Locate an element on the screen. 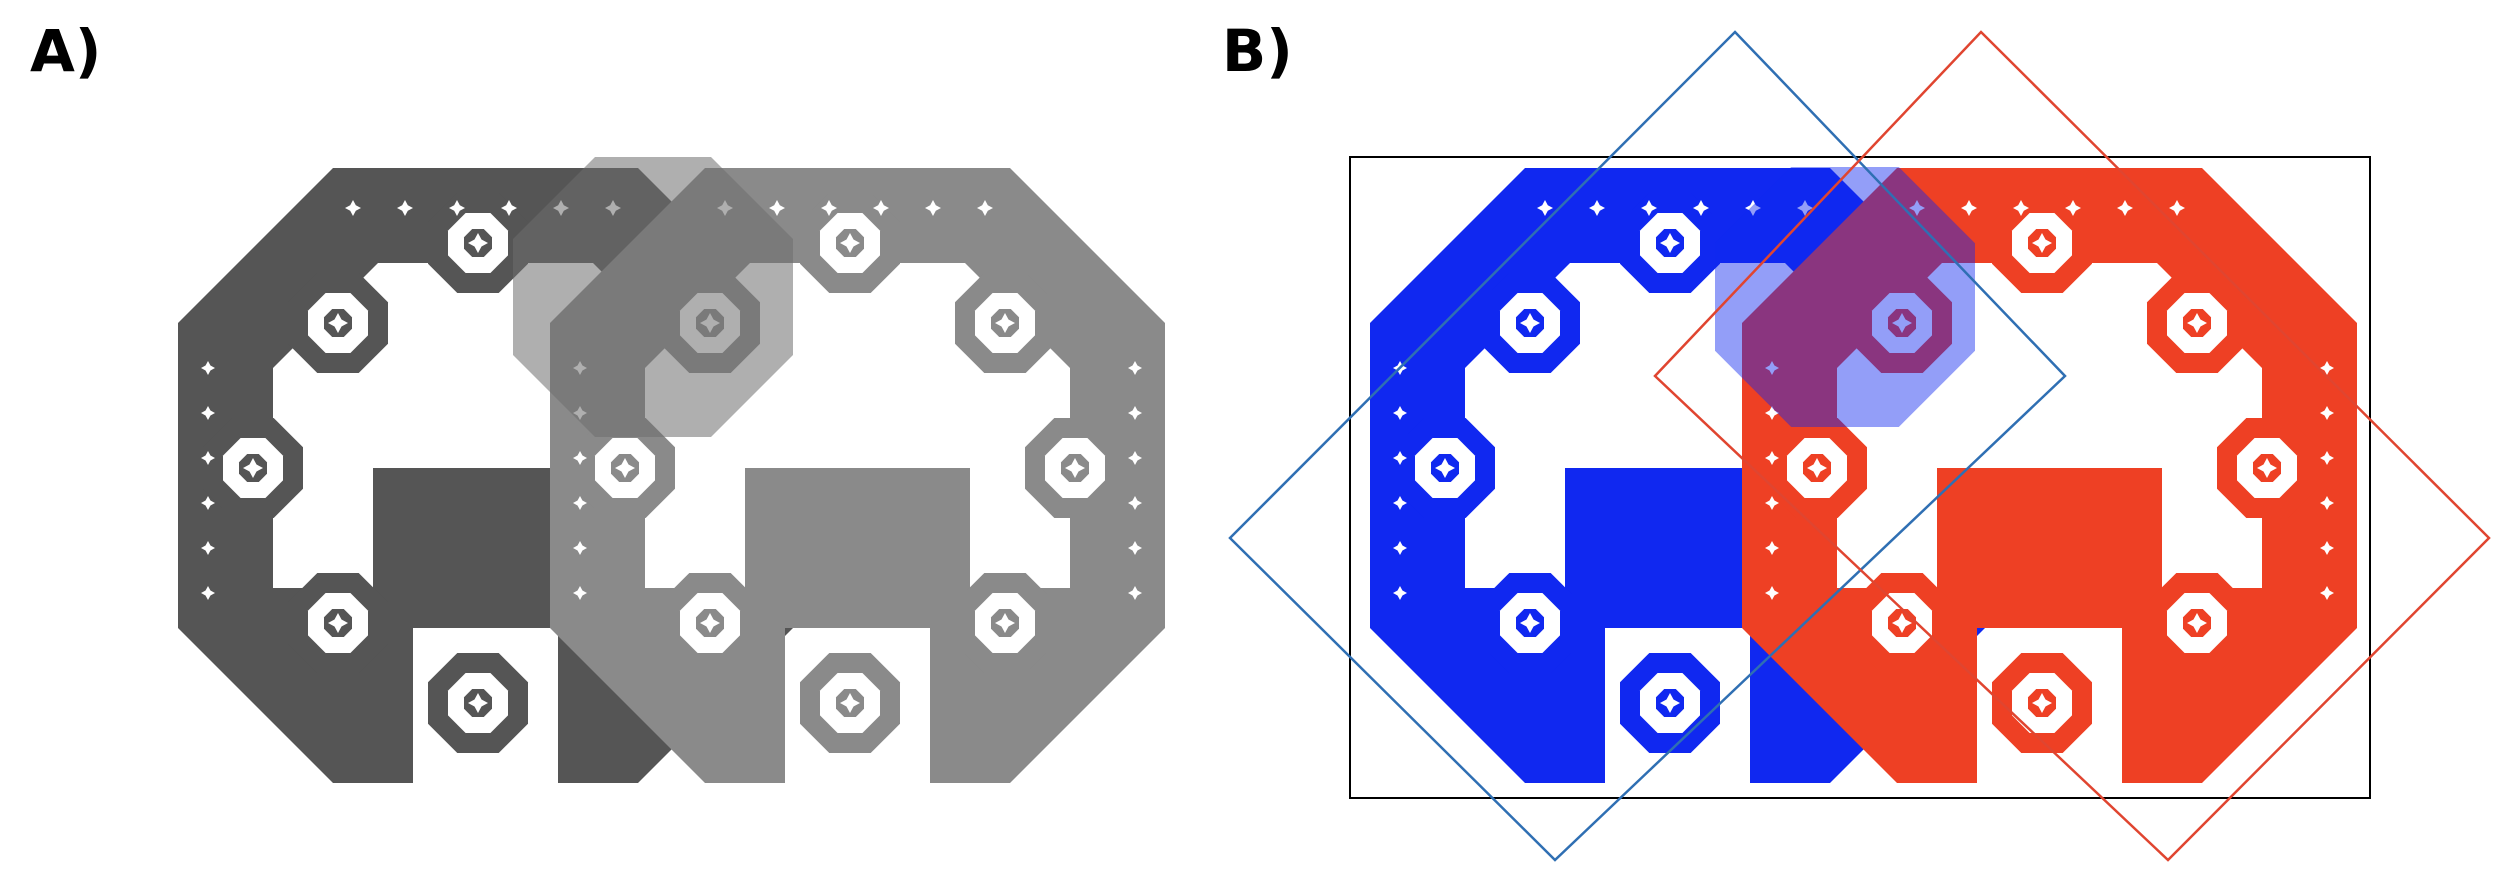  panel-a-label: A) is located at coordinates (66, 51).